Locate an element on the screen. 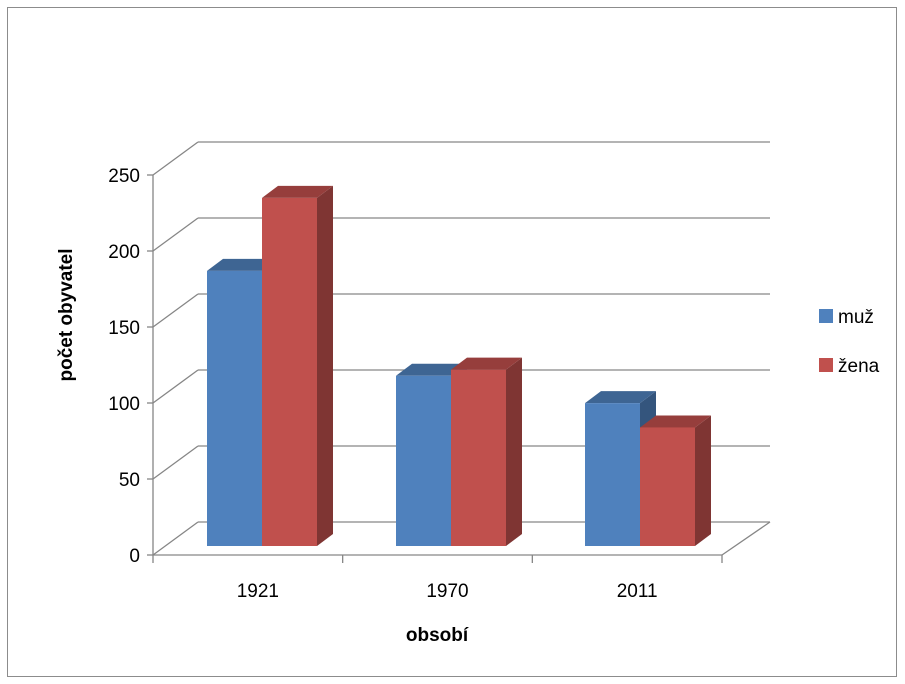 The image size is (905, 684). y-tick-label: 100 is located at coordinates (124, 404).